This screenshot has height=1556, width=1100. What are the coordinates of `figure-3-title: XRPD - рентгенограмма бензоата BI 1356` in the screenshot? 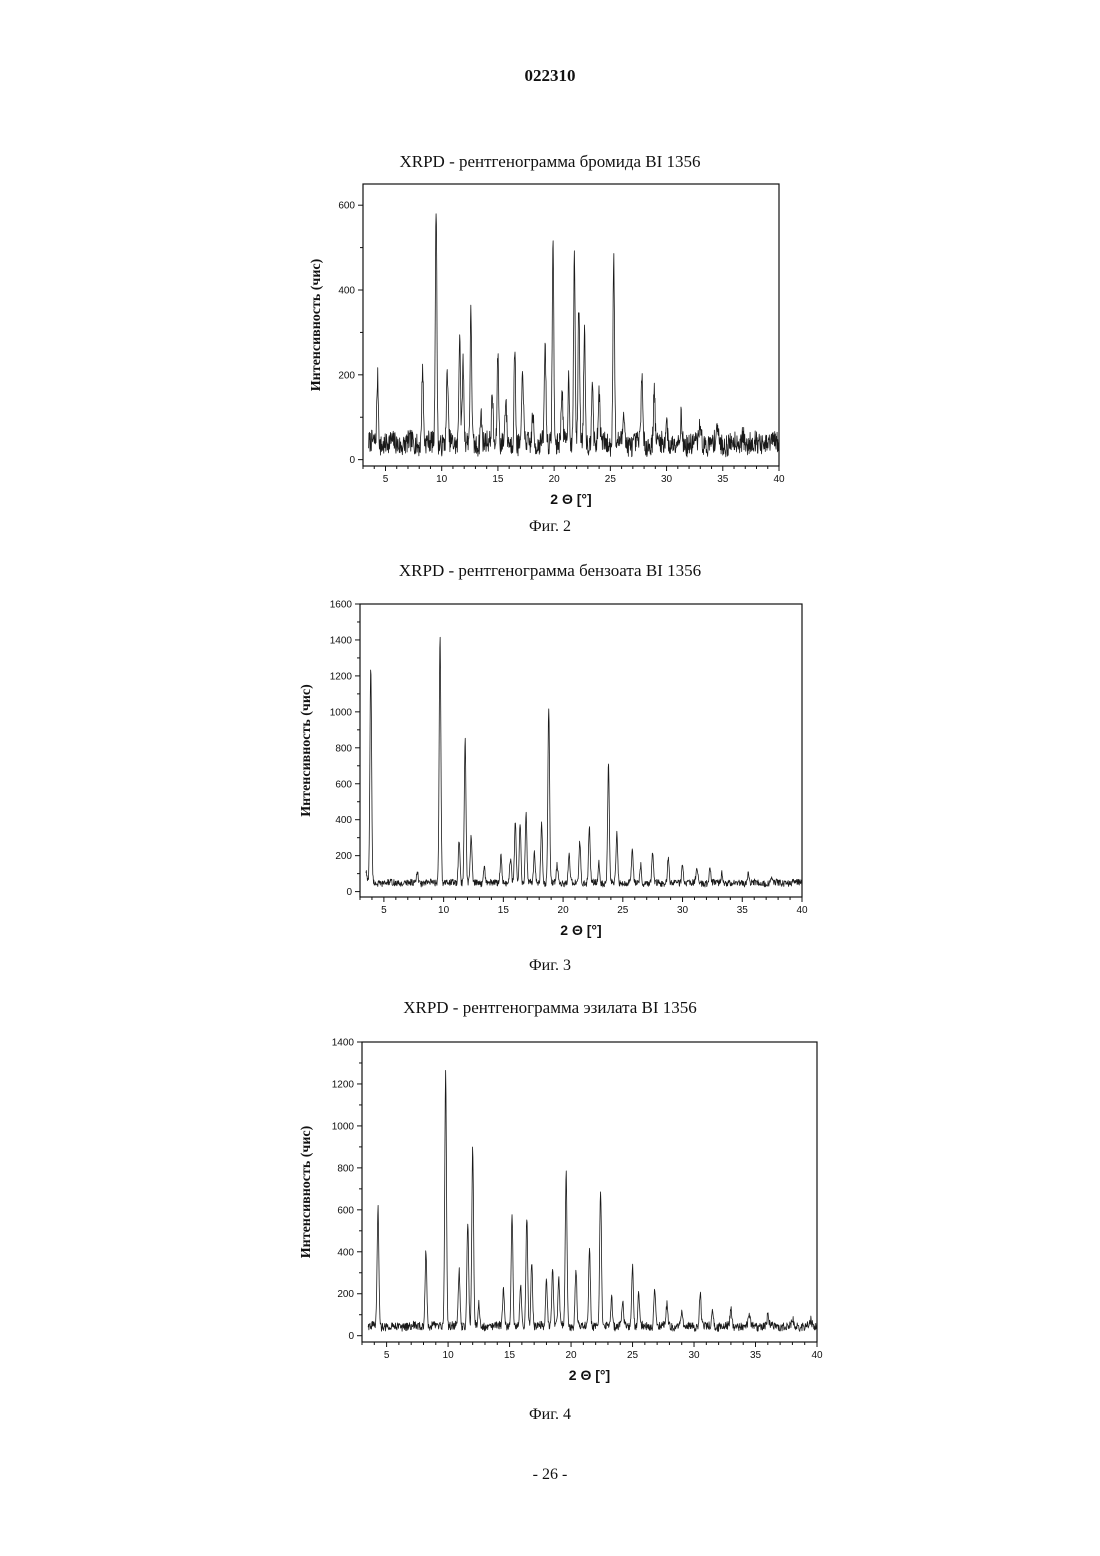 It's located at (550, 571).